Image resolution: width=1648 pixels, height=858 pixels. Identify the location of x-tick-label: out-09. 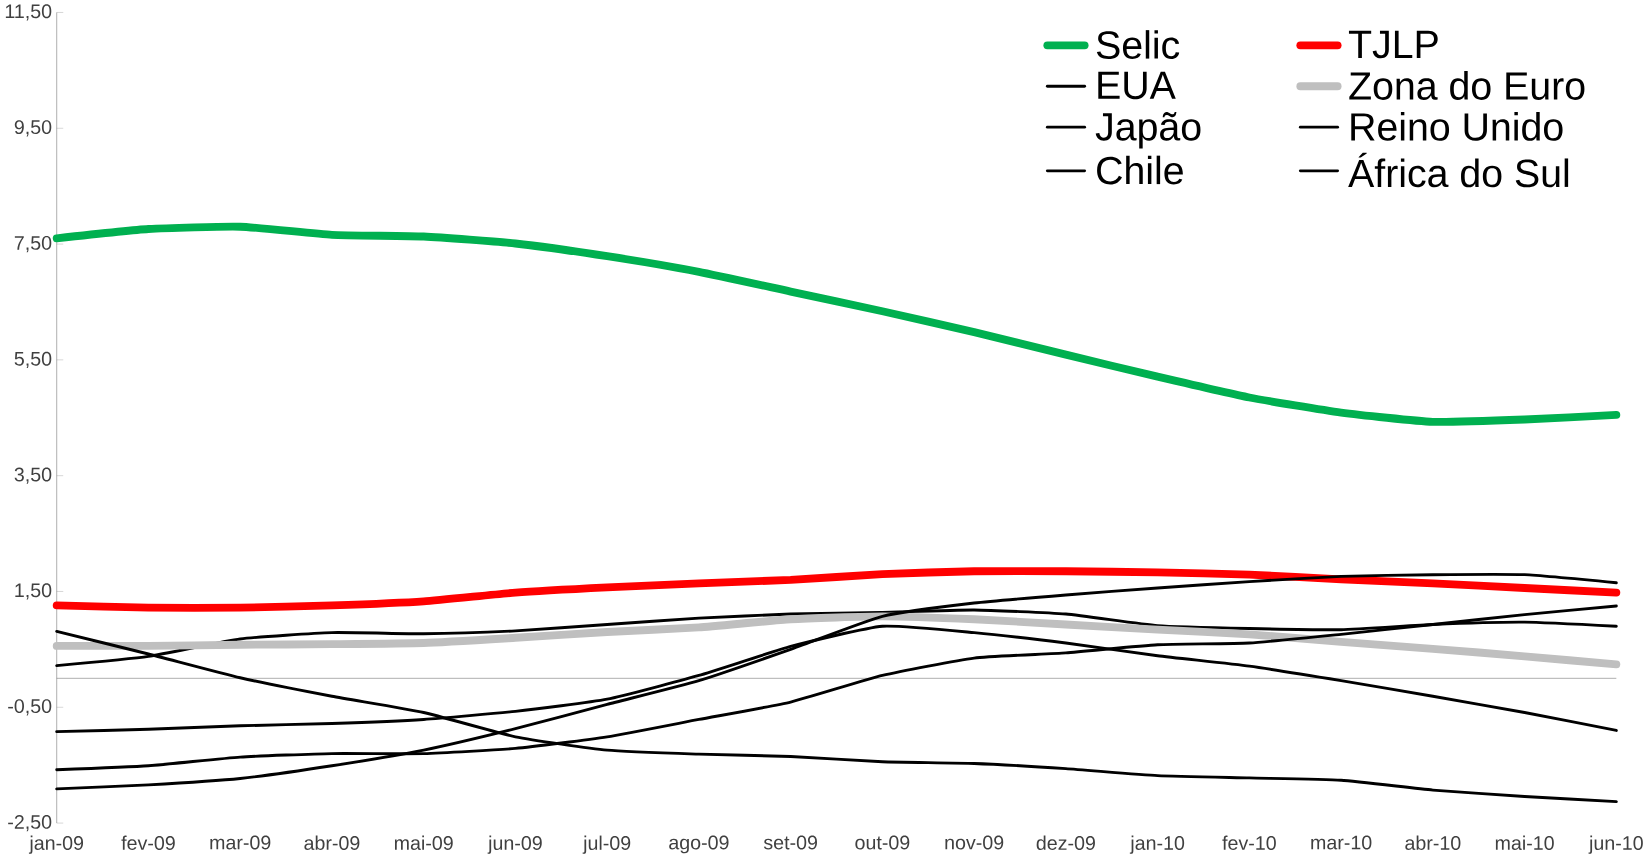
(882, 842).